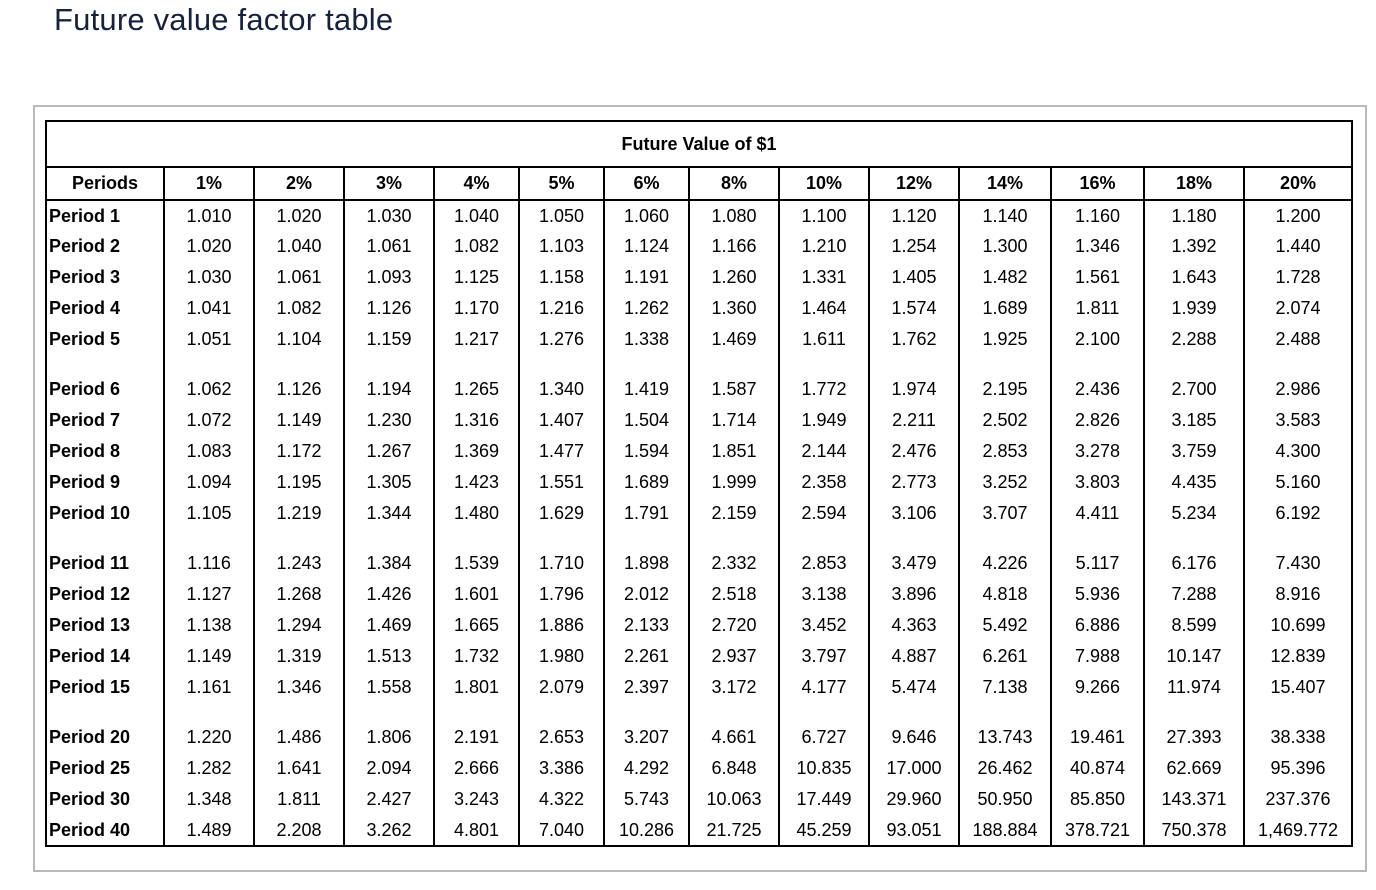 Image resolution: width=1376 pixels, height=890 pixels. What do you see at coordinates (914, 277) in the screenshot?
I see `factor-cell: 1.405` at bounding box center [914, 277].